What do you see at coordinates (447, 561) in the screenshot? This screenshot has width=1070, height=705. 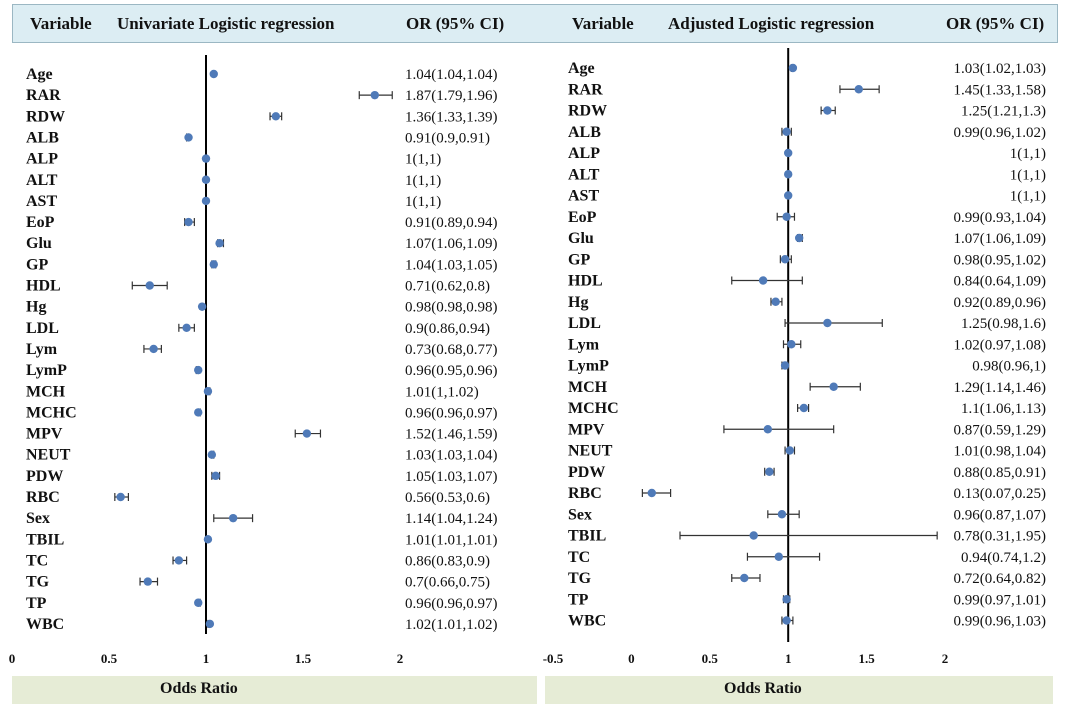 I see `univariate-or-value: 0.86(0.83,0.9)` at bounding box center [447, 561].